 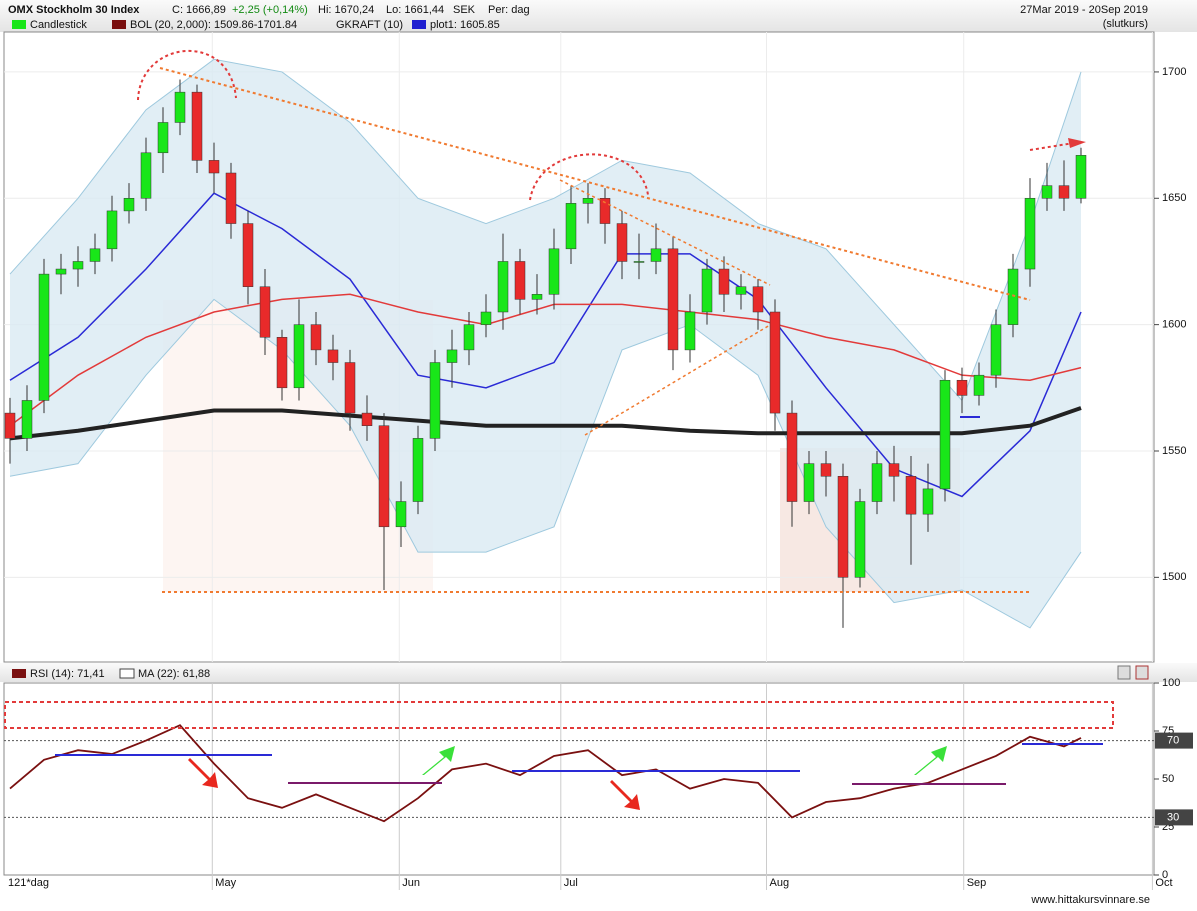 What do you see at coordinates (1125, 24) in the screenshot?
I see `mode: (slutkurs)` at bounding box center [1125, 24].